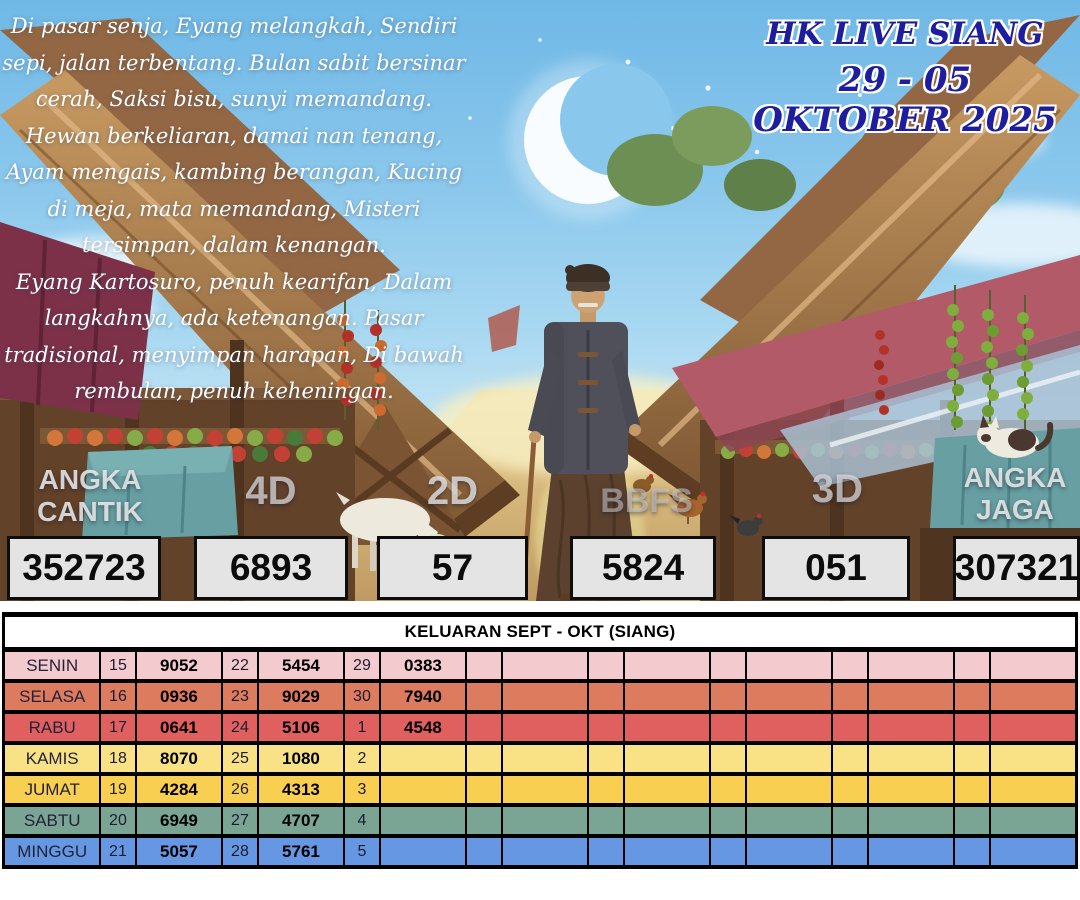 This screenshot has height=900, width=1080. I want to click on table-row: RABU 17 0641 24 5106 1 4548, so click(540, 727).